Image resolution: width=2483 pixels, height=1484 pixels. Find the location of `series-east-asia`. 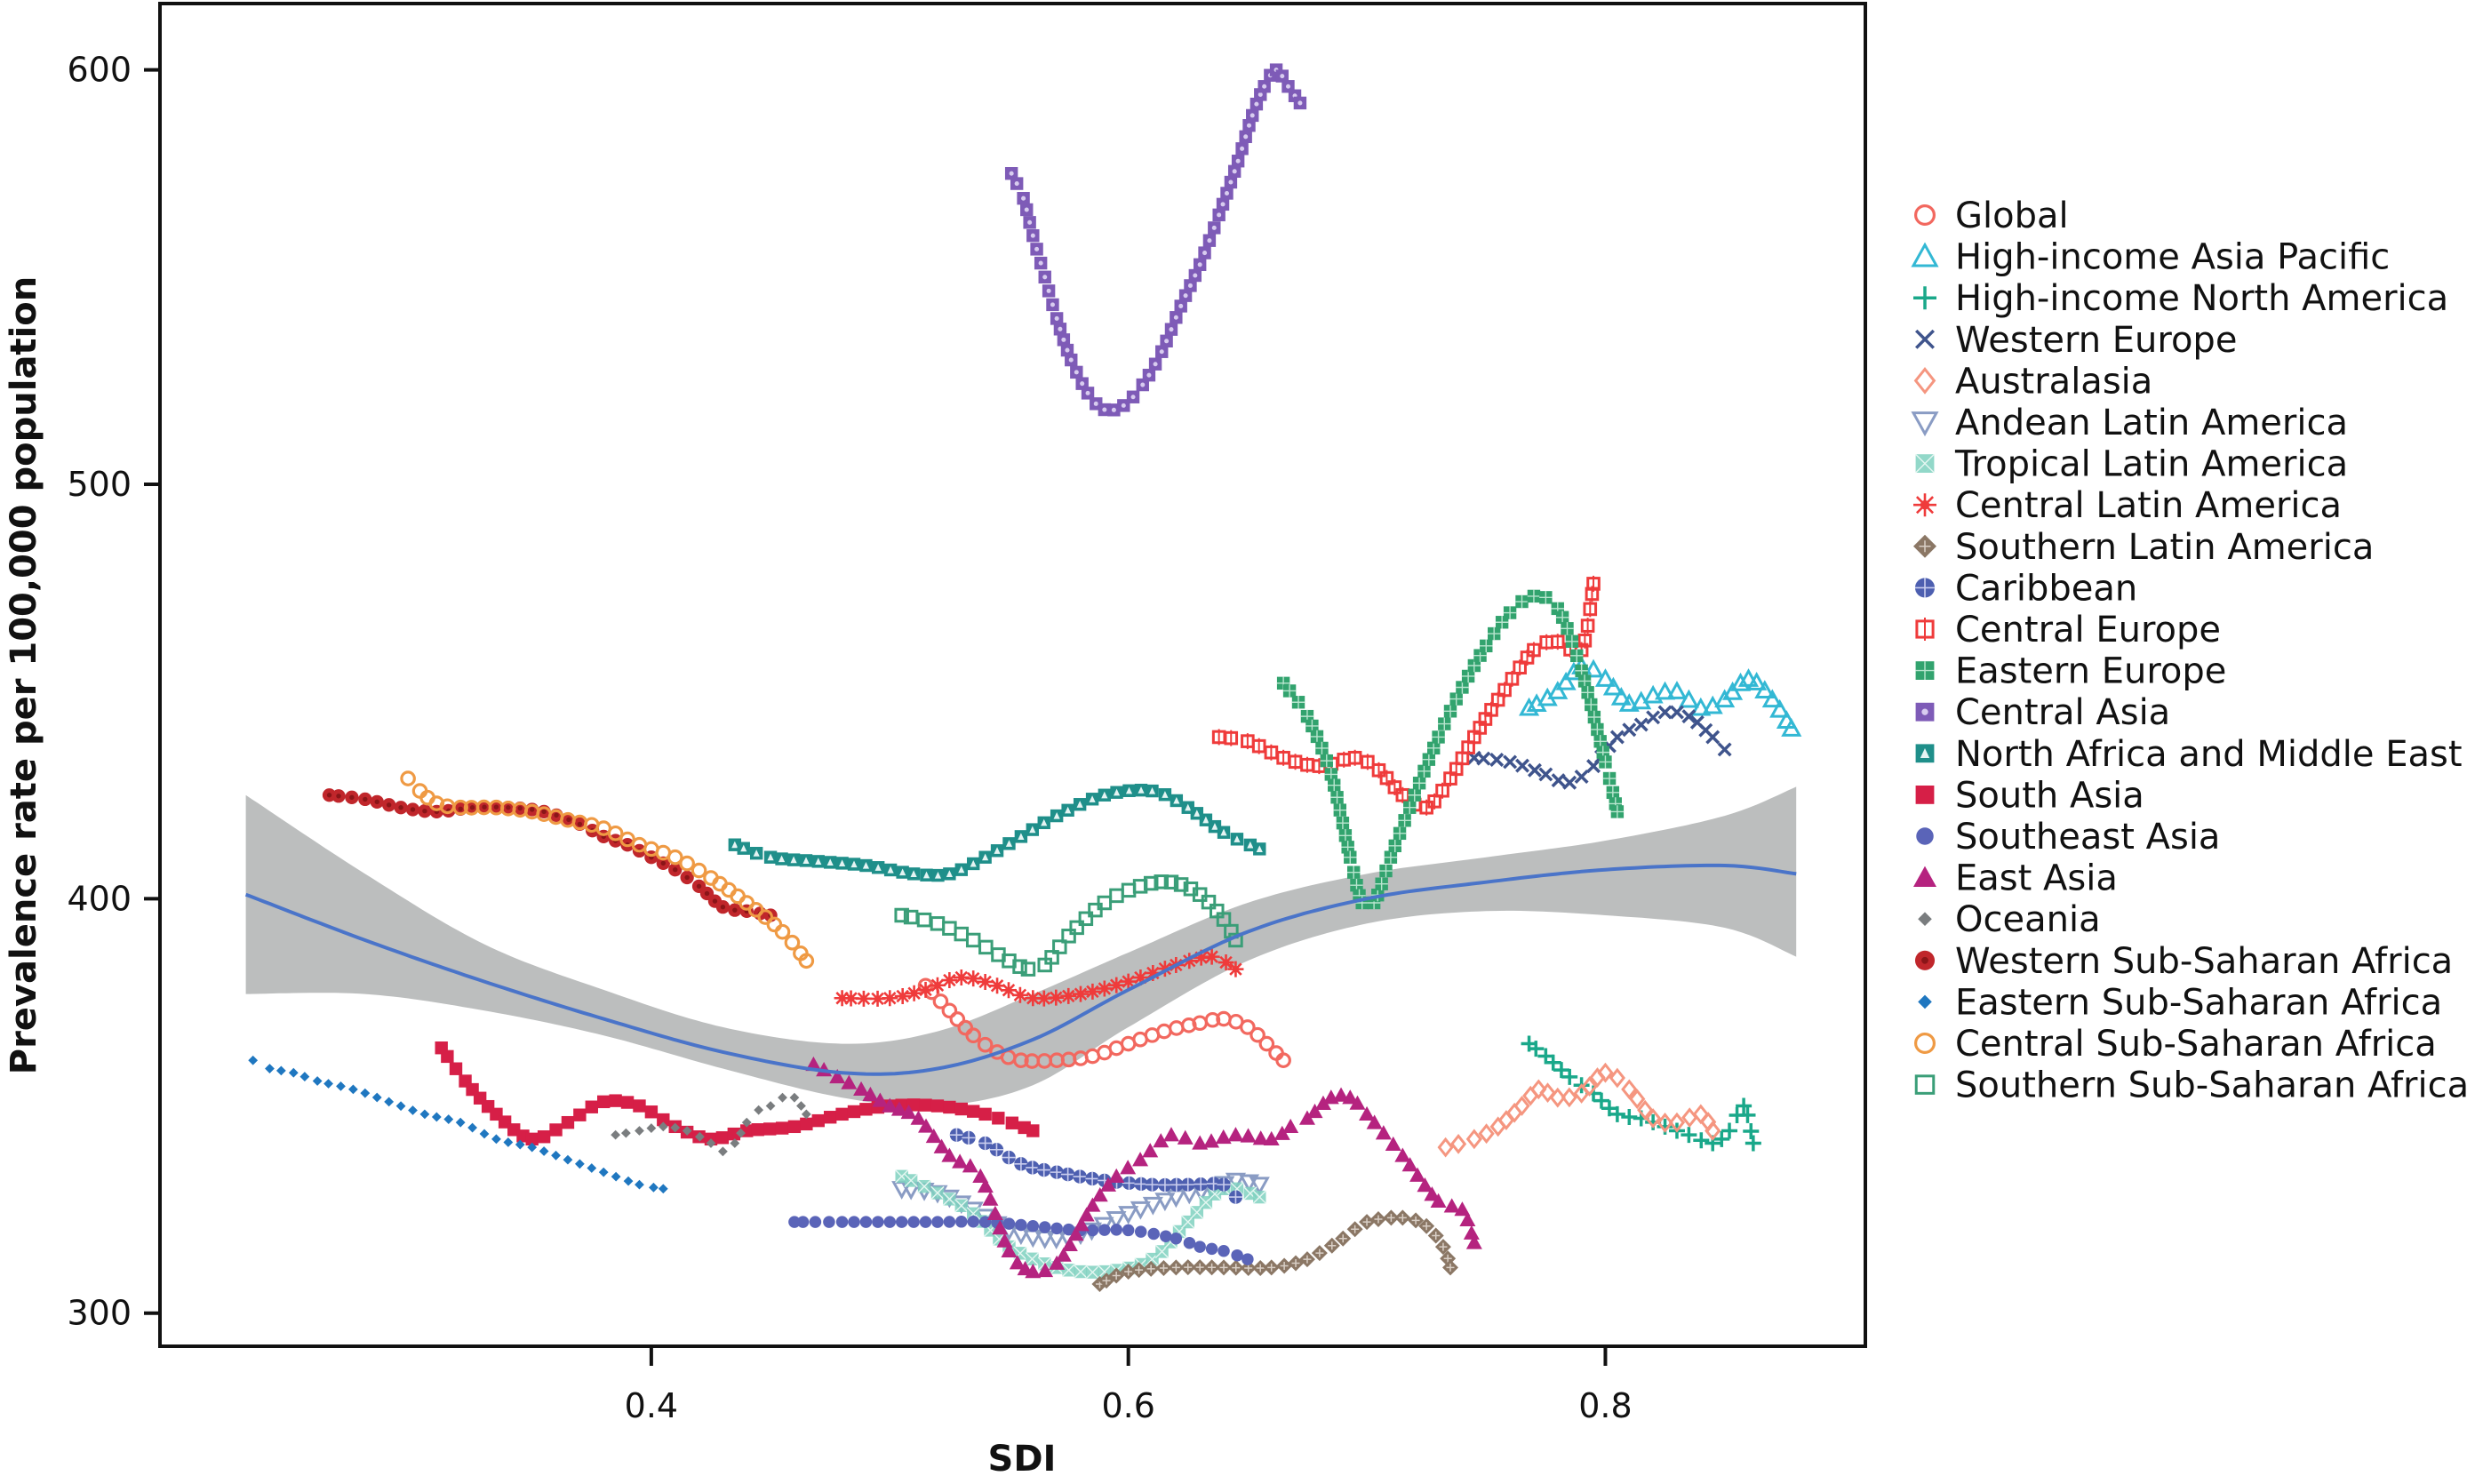

series-east-asia is located at coordinates (1143, 1167).